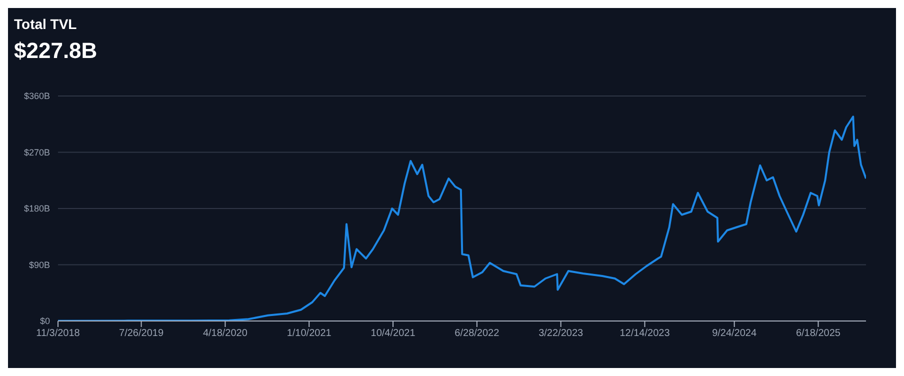  I want to click on x-tick-label: 11/3/2018, so click(58, 334).